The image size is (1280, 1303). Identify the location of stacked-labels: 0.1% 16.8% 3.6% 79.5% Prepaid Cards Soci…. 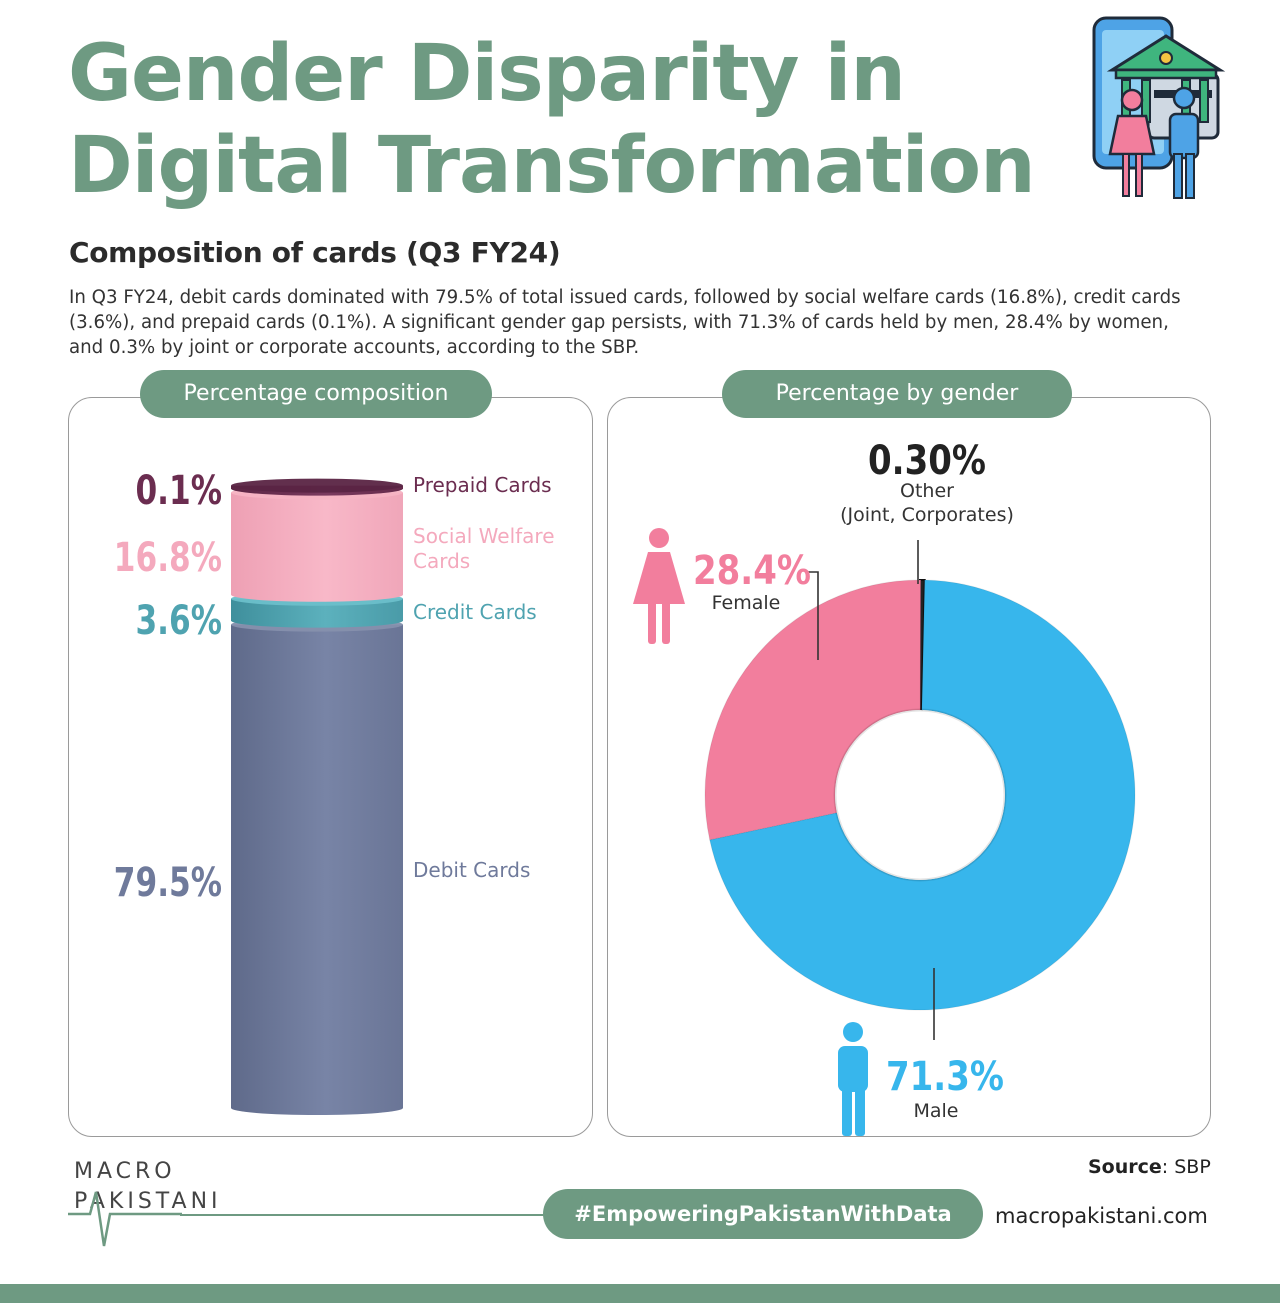
(334, 687).